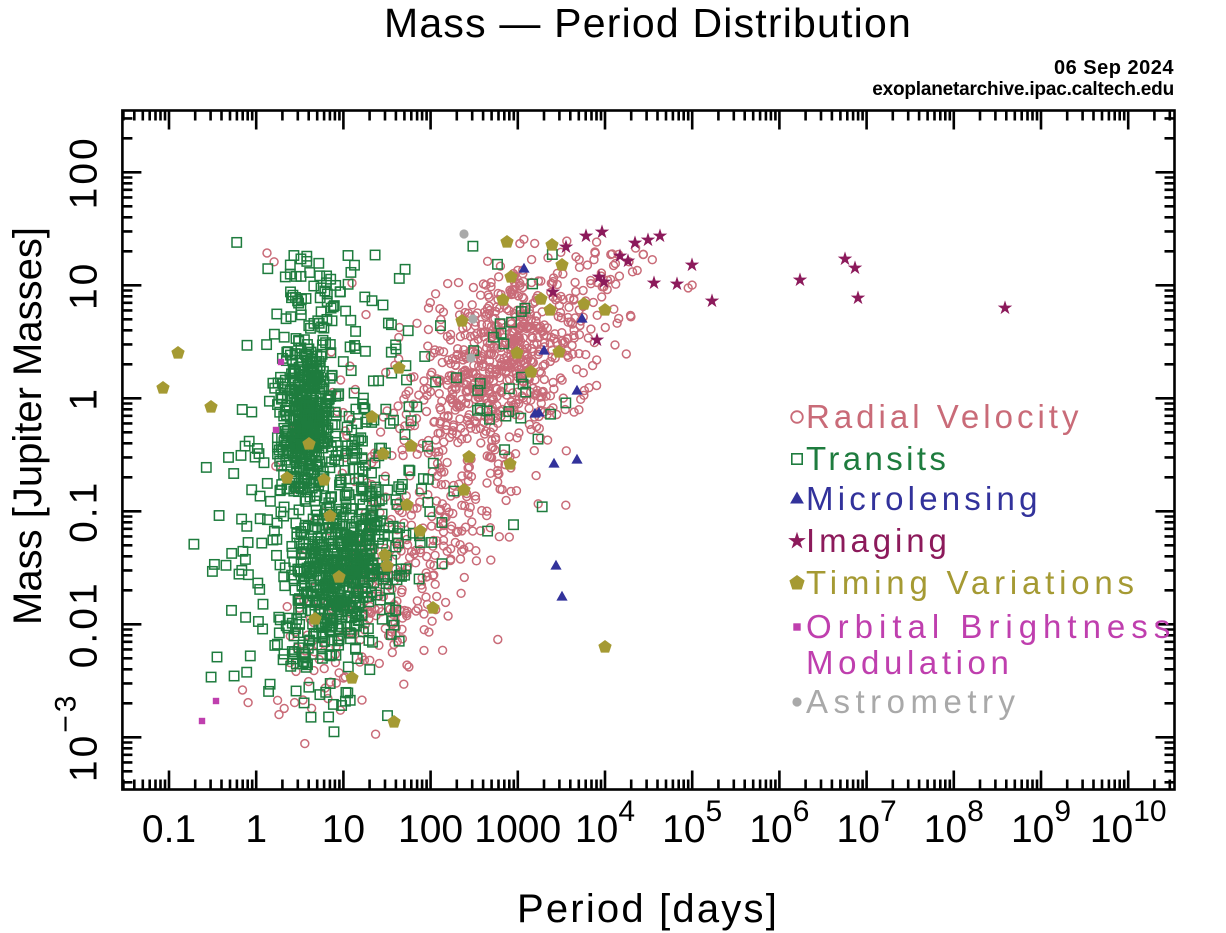 The width and height of the screenshot is (1226, 933). I want to click on svg-text: 06 Sep 2024, so click(1114, 68).